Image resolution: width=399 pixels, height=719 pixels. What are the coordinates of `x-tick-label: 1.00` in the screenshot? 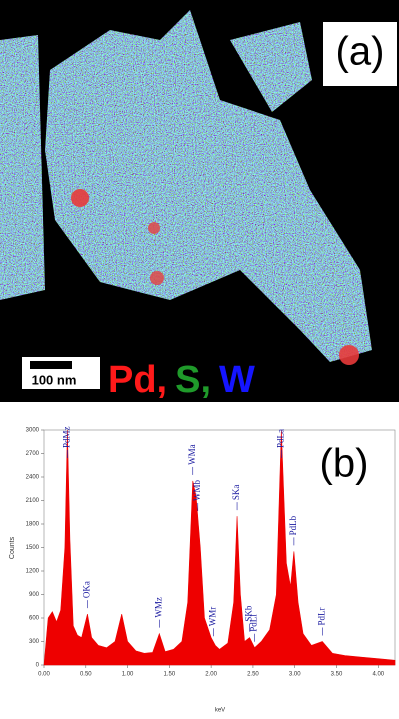 It's located at (128, 675).